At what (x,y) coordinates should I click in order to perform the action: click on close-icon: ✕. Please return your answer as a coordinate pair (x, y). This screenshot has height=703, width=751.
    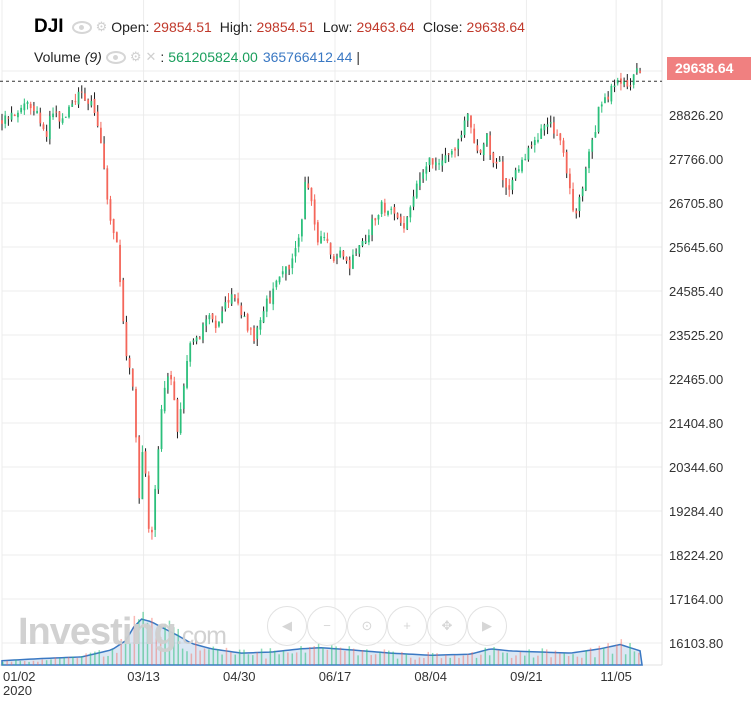
    Looking at the image, I should click on (151, 56).